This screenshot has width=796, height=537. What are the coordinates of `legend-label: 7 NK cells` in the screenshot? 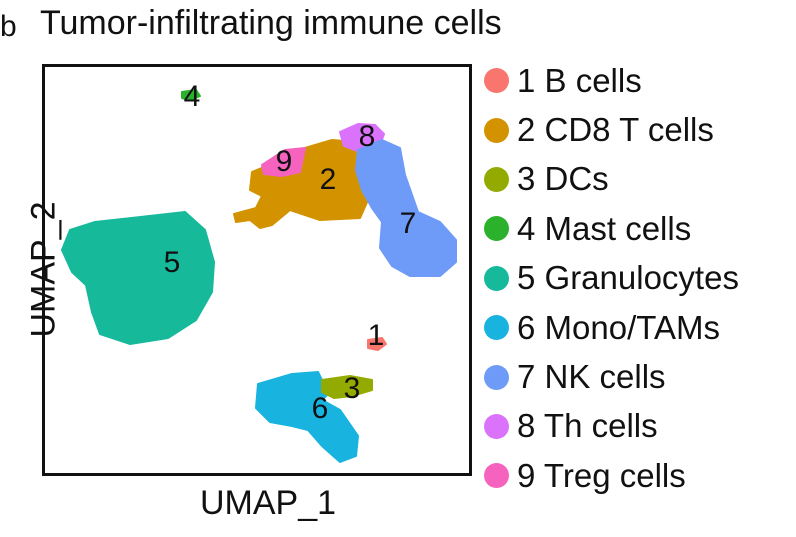 It's located at (591, 377).